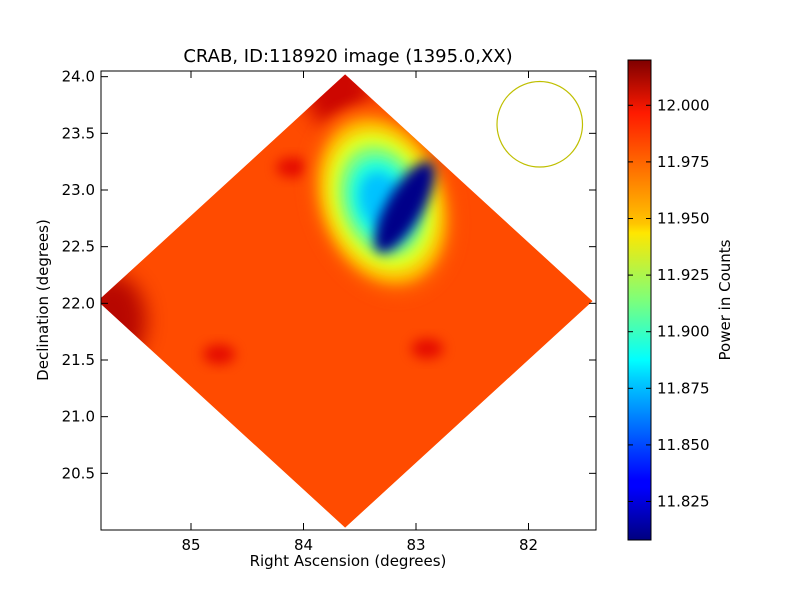 The height and width of the screenshot is (600, 800). Describe the element at coordinates (540, 124) in the screenshot. I see `beam-circle` at that location.